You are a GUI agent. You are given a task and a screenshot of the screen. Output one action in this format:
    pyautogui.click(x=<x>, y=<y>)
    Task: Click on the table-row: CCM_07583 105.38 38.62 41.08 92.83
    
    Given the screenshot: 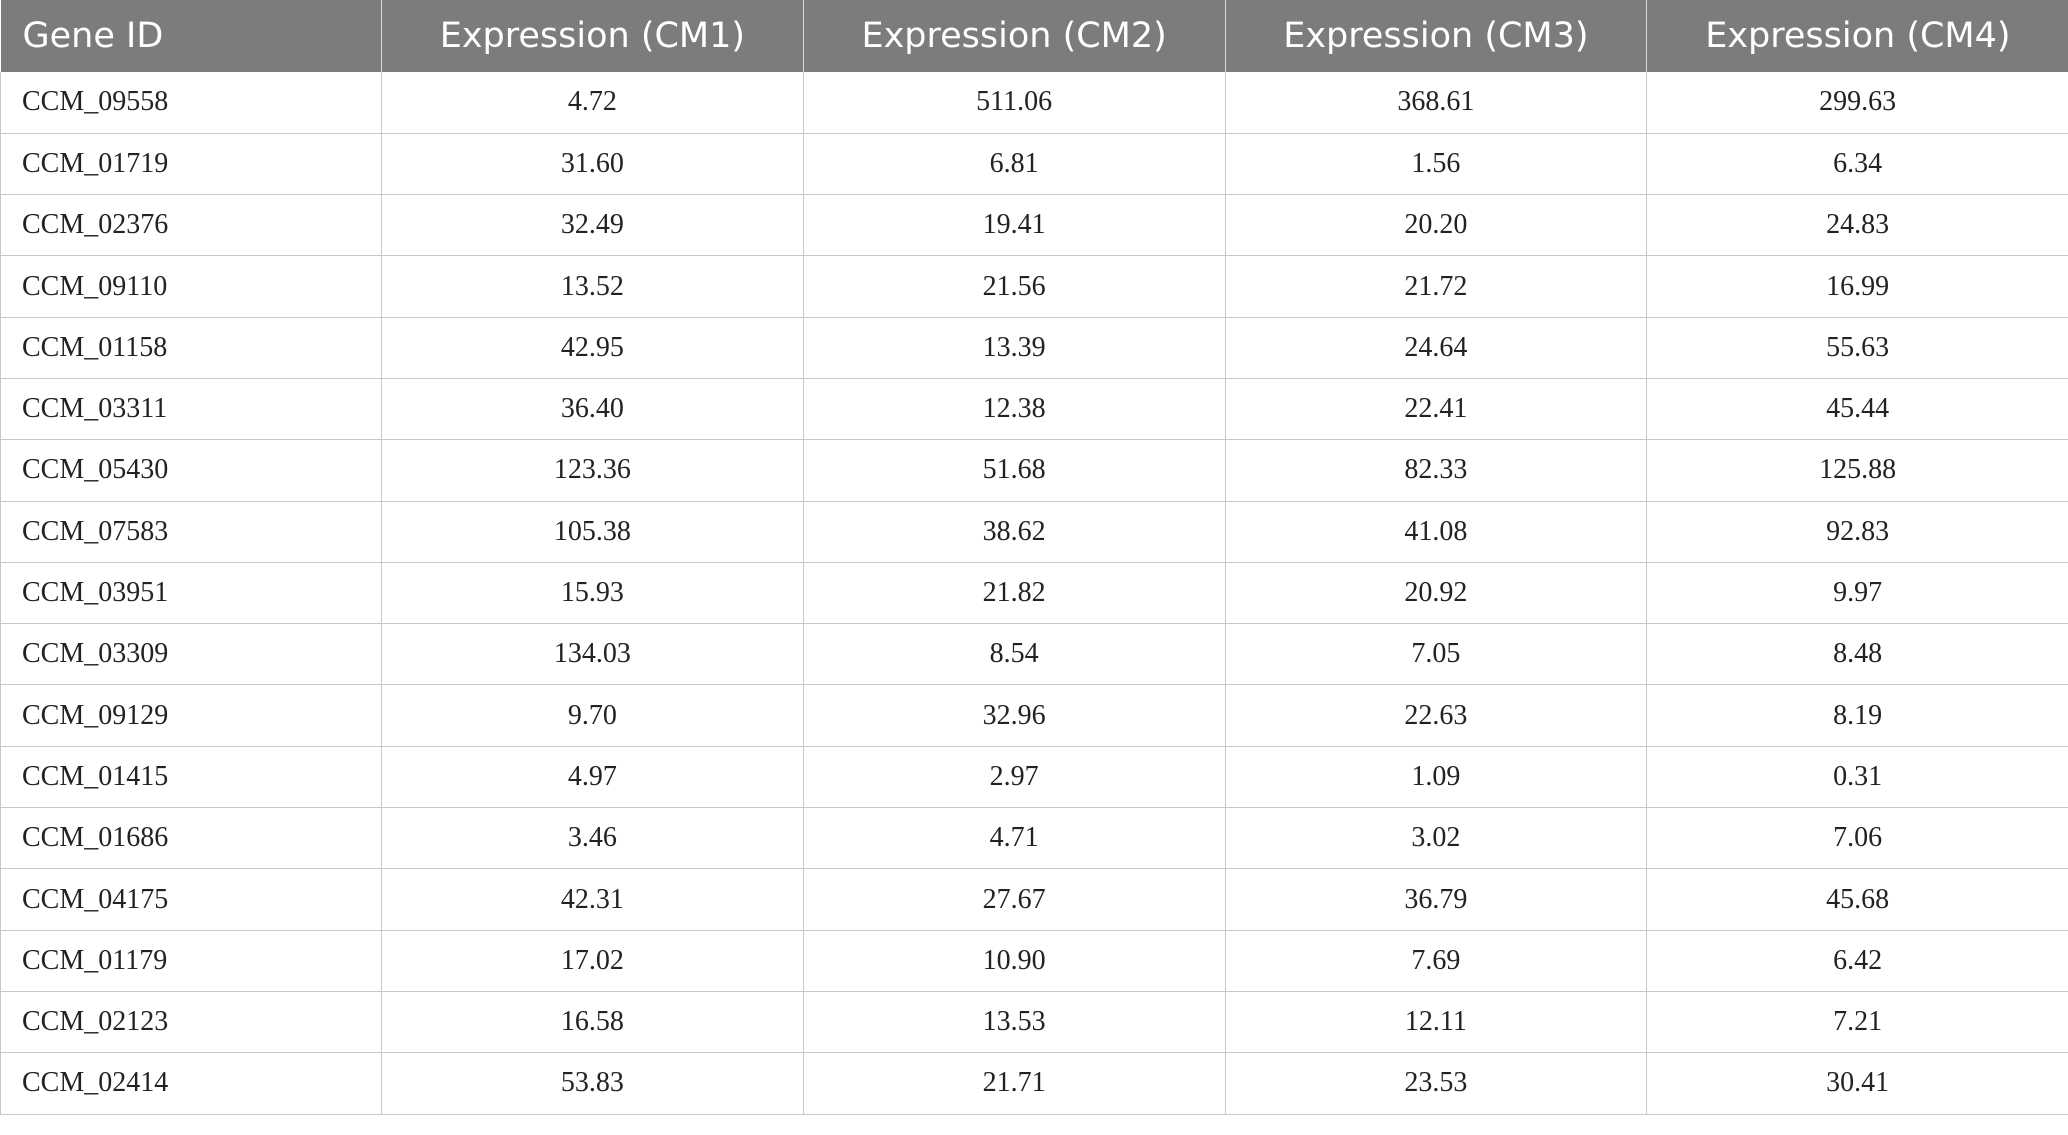 What is the action you would take?
    pyautogui.click(x=1034, y=532)
    